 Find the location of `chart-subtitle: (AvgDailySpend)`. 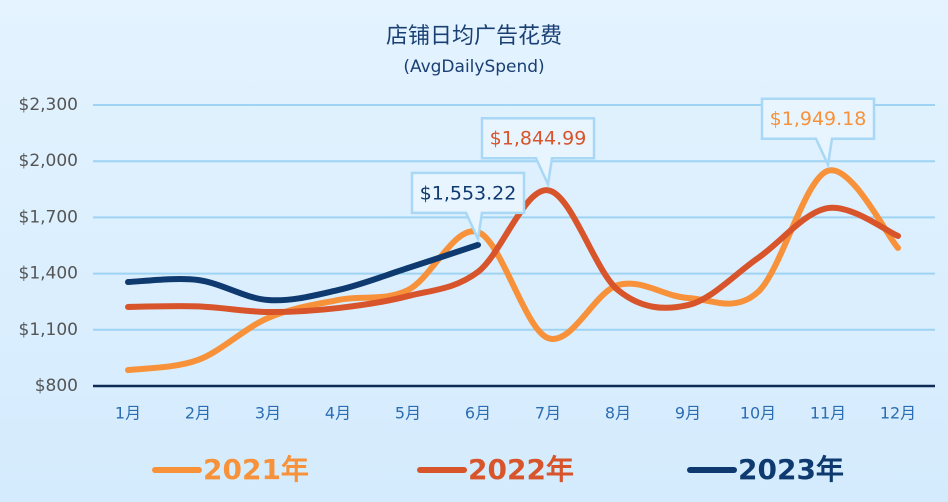

chart-subtitle: (AvgDailySpend) is located at coordinates (473, 67).